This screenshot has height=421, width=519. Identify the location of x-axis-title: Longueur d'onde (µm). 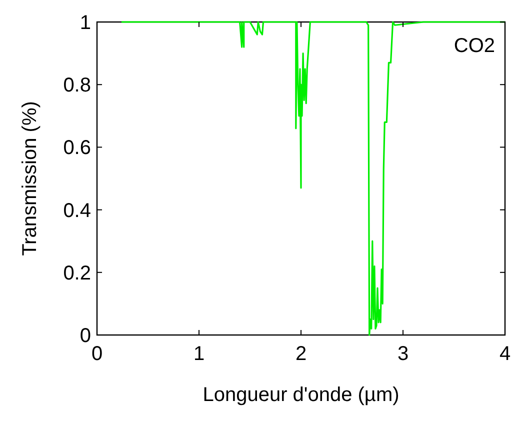
(301, 395).